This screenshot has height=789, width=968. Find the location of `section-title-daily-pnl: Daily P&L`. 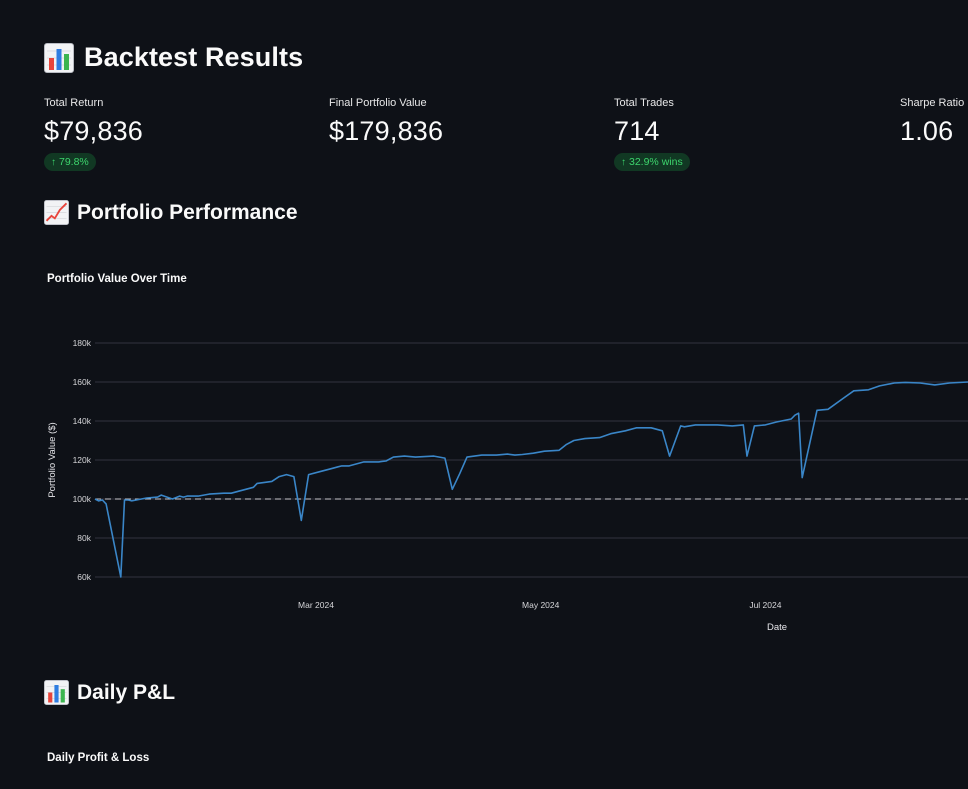

section-title-daily-pnl: Daily P&L is located at coordinates (109, 692).